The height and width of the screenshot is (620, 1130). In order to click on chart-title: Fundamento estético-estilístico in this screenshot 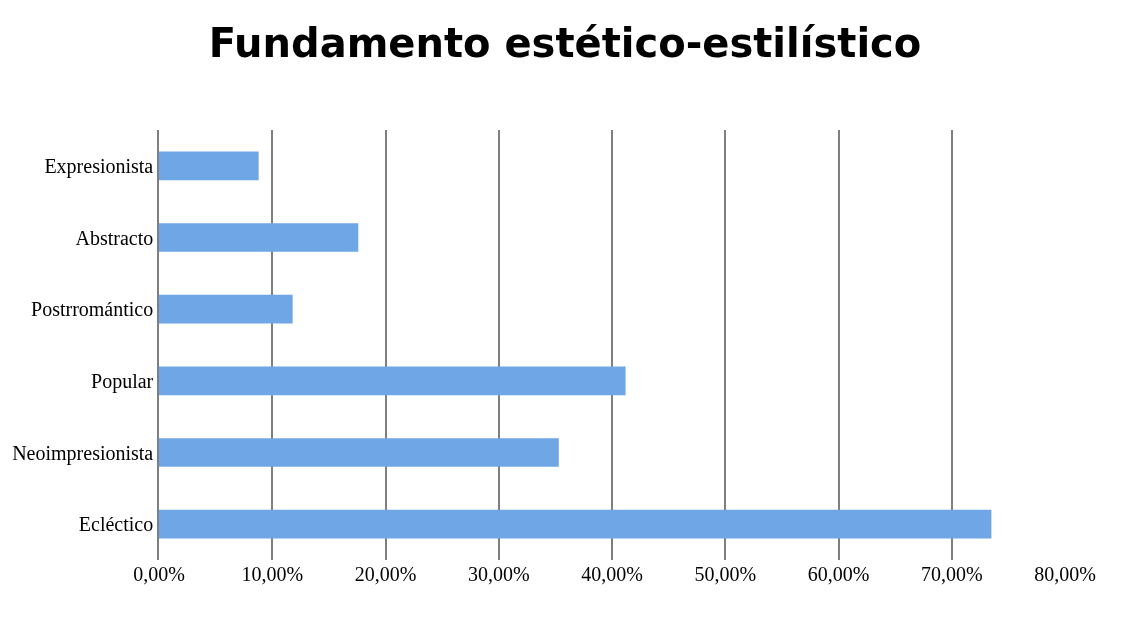, I will do `click(565, 43)`.